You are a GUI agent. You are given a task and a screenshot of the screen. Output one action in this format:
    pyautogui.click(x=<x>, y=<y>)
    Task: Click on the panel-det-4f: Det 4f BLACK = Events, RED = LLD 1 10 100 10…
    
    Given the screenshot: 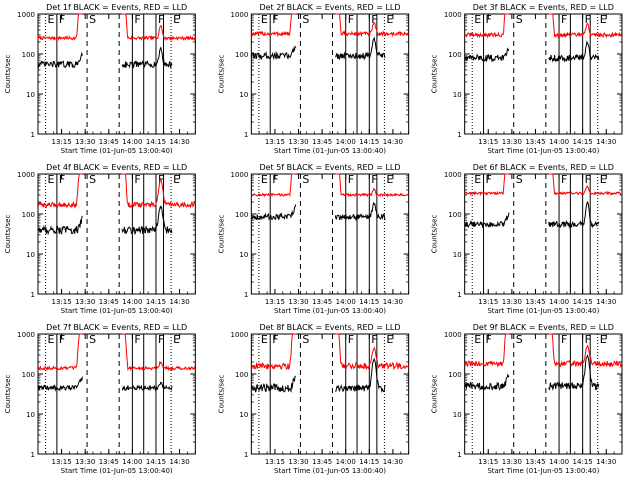 What is the action you would take?
    pyautogui.click(x=100, y=239)
    